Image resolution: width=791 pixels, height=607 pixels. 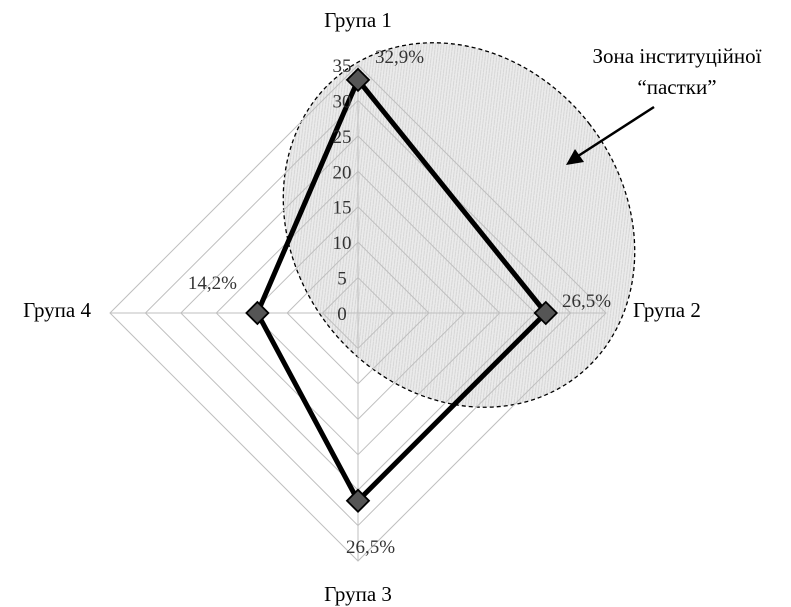 I want to click on tick-label-35: 35, so click(x=342, y=66).